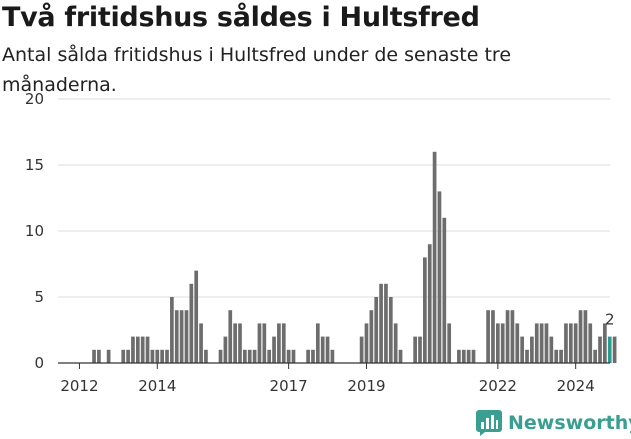 This screenshot has width=631, height=439. I want to click on y-tick-label: 0, so click(39, 363).